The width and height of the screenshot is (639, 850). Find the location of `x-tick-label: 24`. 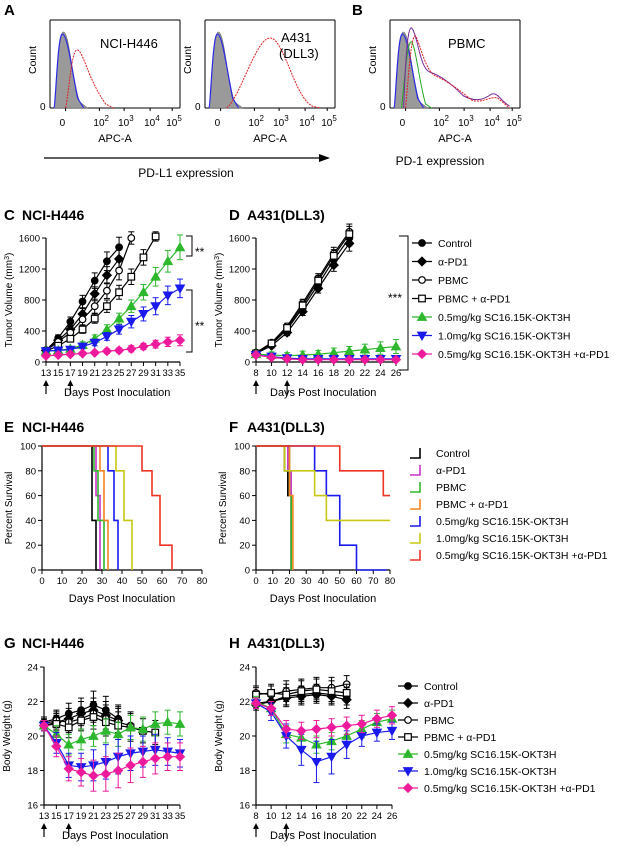

x-tick-label: 24 is located at coordinates (380, 373).